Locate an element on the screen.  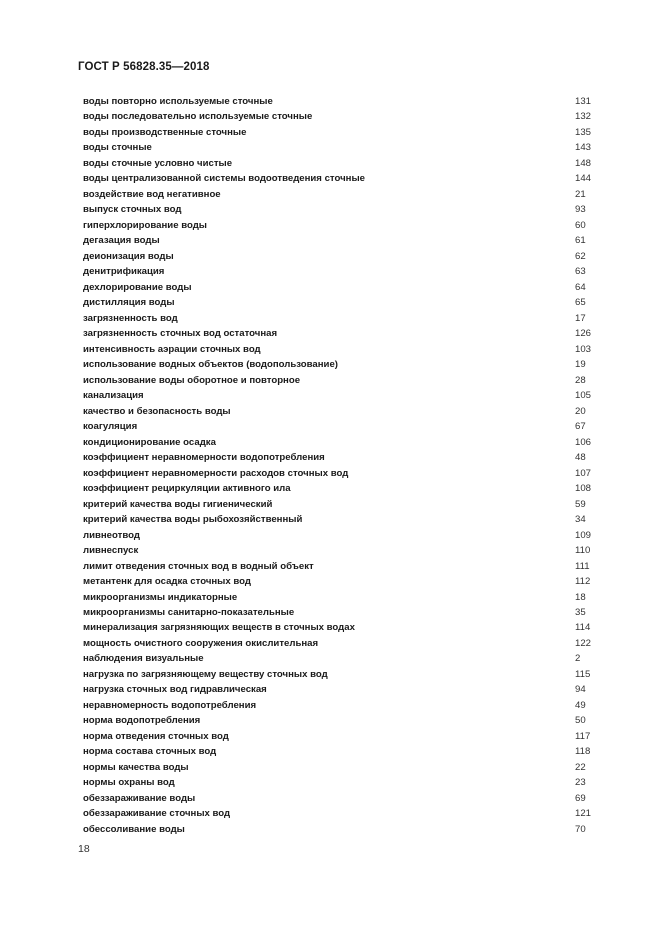
index-page-ref: 94 is located at coordinates (580, 690).